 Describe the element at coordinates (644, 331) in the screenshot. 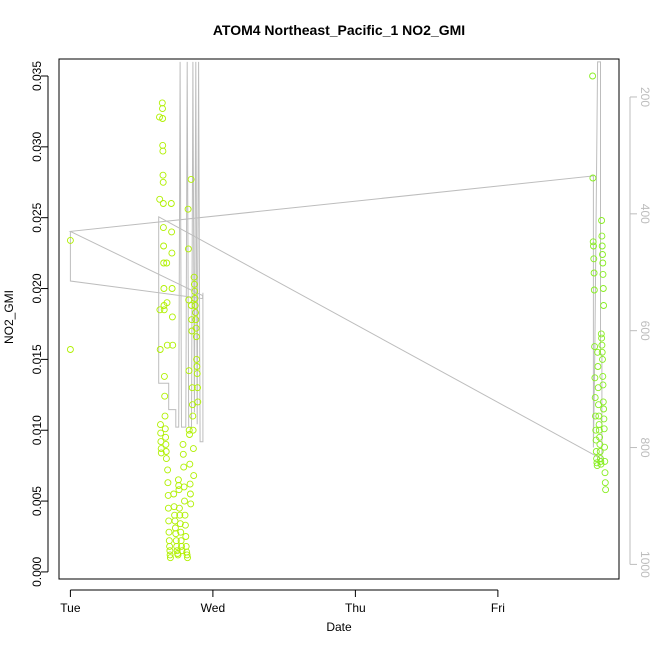

I see `y2-tick-label: 600` at that location.